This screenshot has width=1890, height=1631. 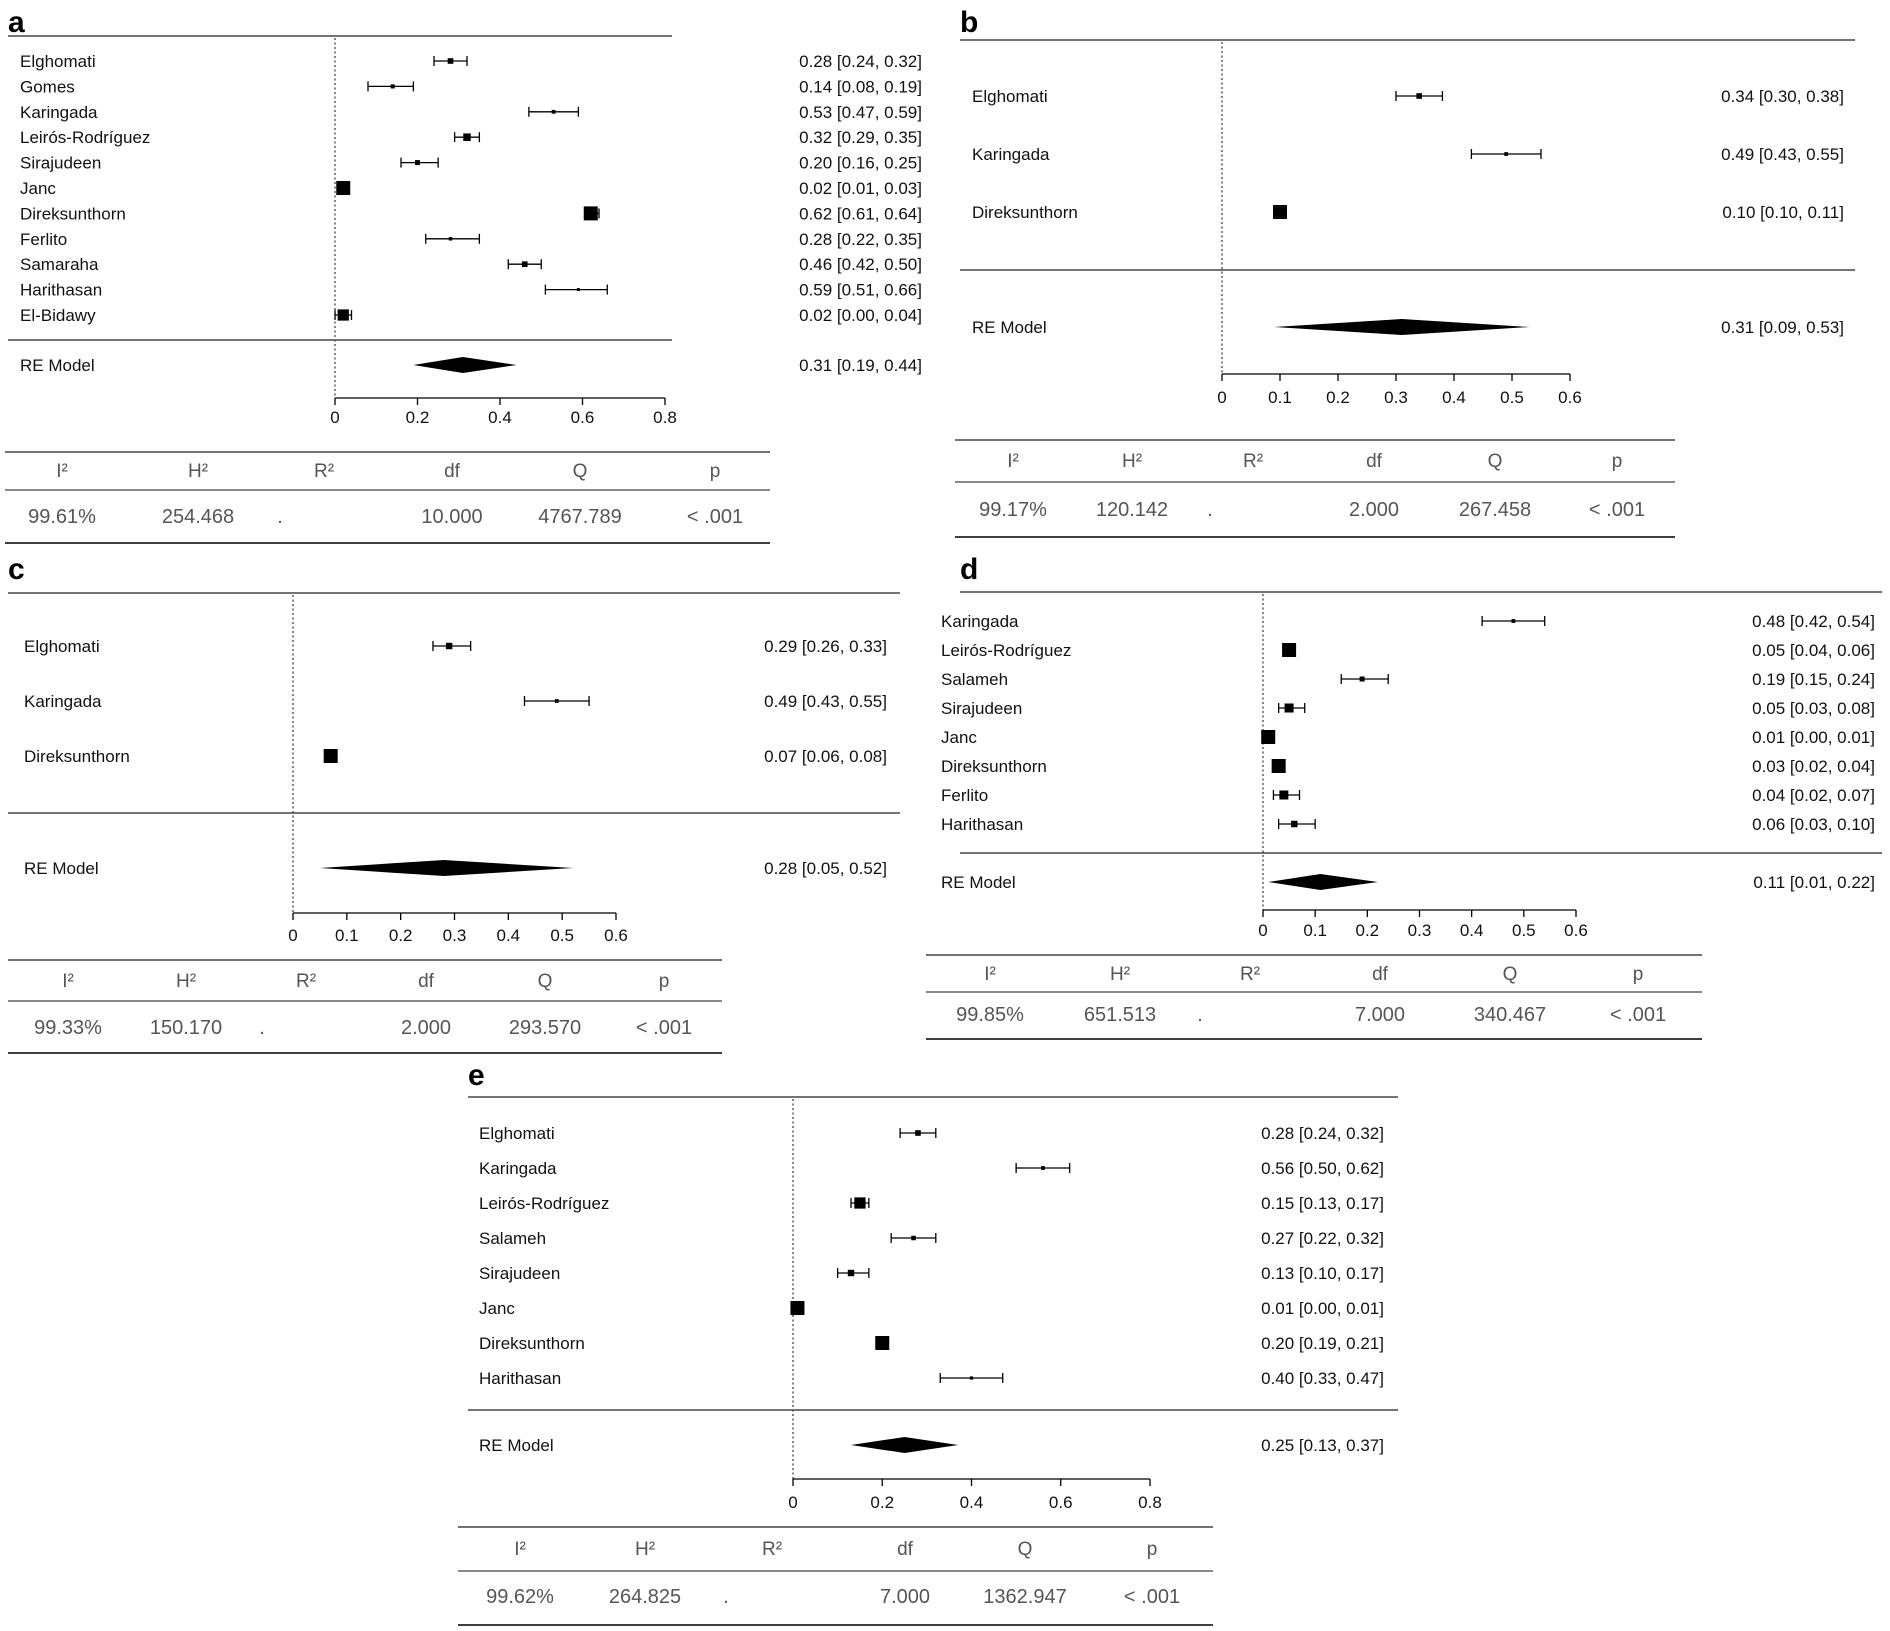 What do you see at coordinates (931, 1378) in the screenshot?
I see `study-row: Harithasan 0.40 [0.33, 0.47]` at bounding box center [931, 1378].